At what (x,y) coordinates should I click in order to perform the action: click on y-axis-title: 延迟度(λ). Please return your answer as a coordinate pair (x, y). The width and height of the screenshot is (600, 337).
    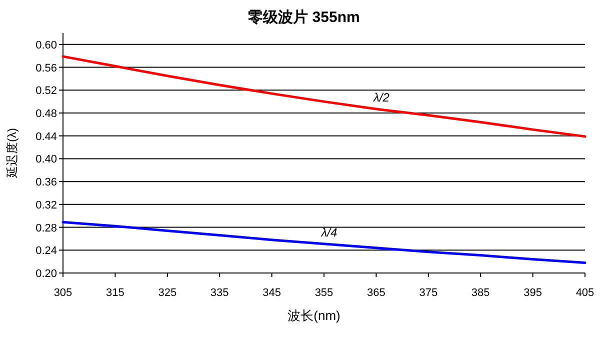
    Looking at the image, I should click on (12, 153).